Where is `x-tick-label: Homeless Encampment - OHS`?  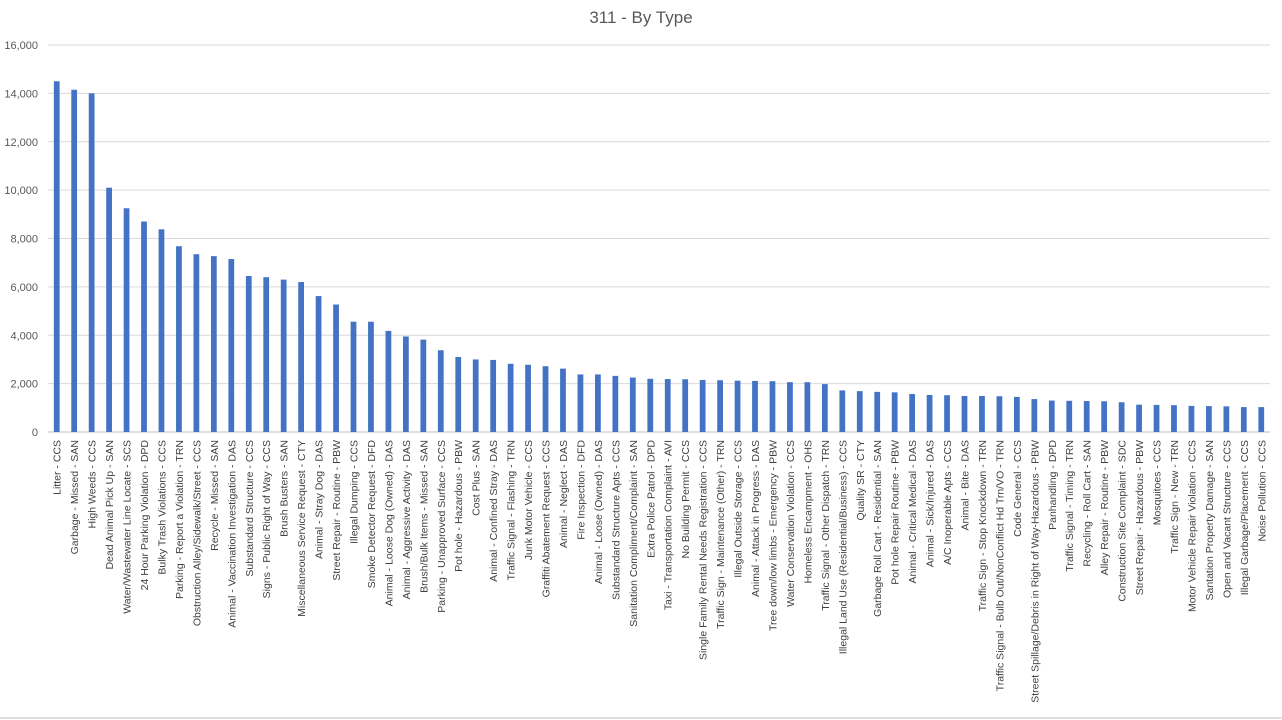
x-tick-label: Homeless Encampment - OHS is located at coordinates (808, 512).